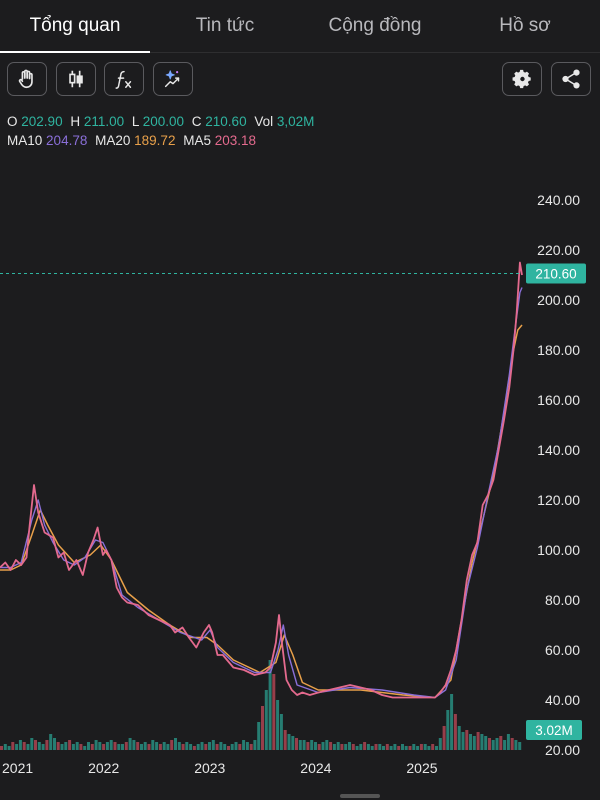  I want to click on settings-button, so click(522, 79).